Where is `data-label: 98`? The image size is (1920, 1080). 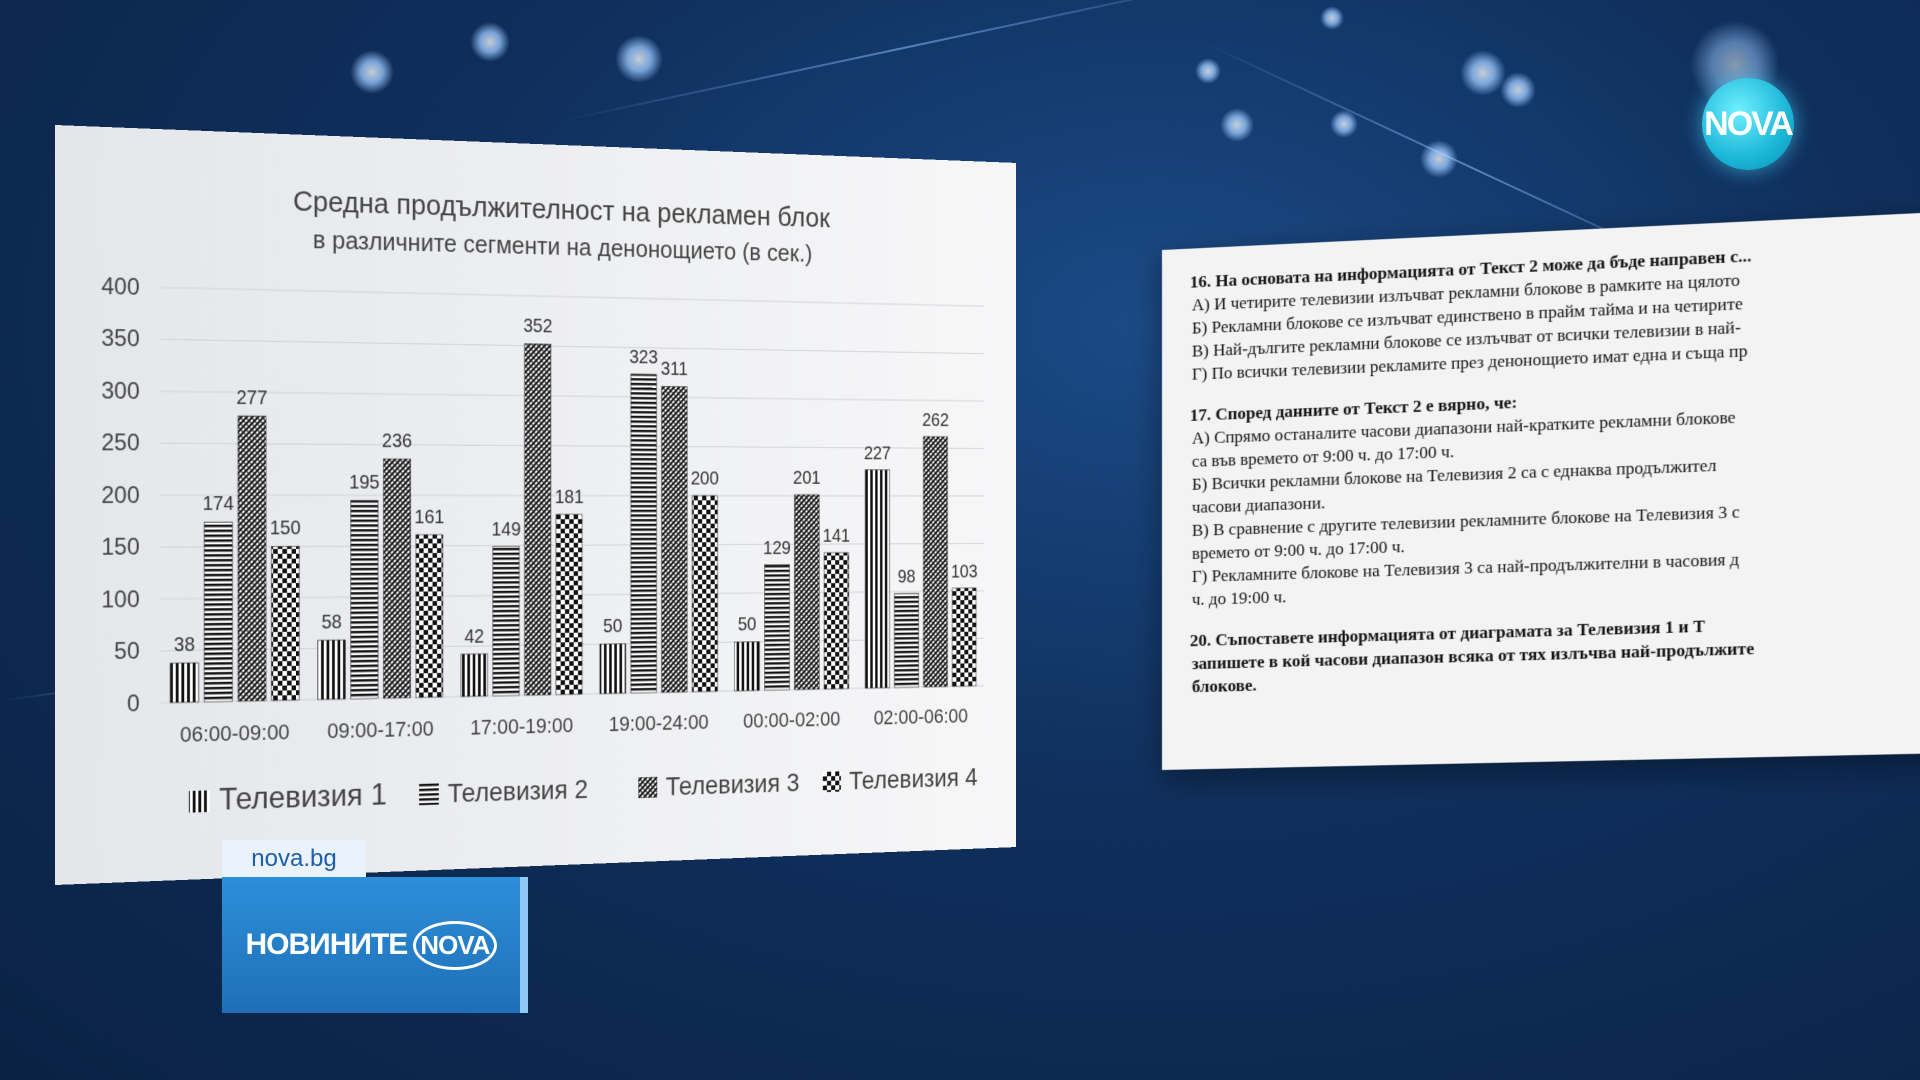
data-label: 98 is located at coordinates (907, 577).